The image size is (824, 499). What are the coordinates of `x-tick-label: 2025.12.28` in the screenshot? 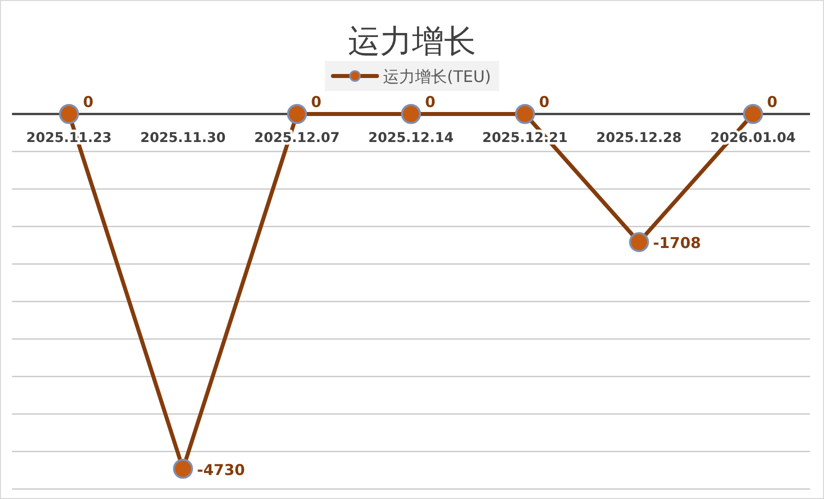 It's located at (639, 138).